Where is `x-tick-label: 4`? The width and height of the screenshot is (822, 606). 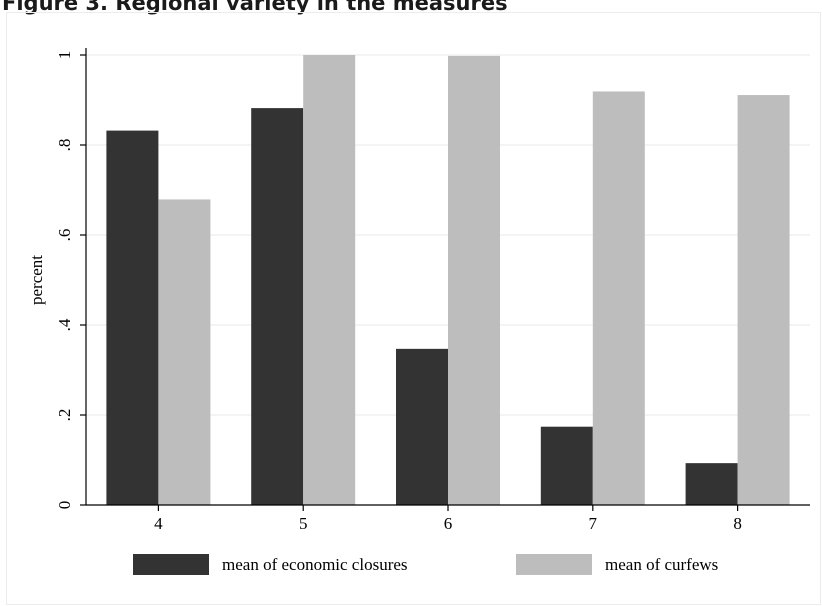
x-tick-label: 4 is located at coordinates (158, 523).